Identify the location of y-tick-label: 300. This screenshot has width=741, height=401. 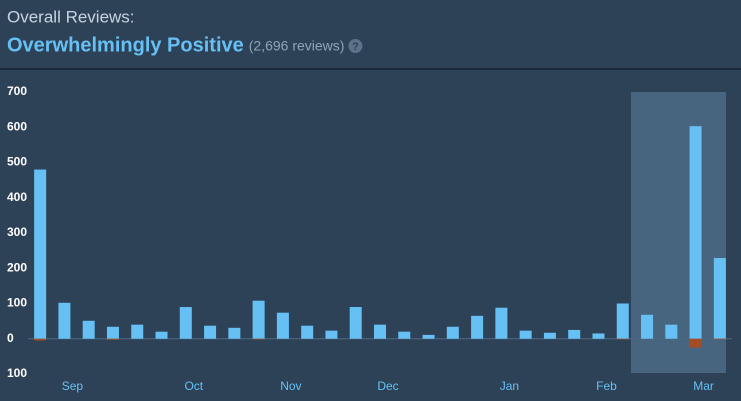
(17, 232).